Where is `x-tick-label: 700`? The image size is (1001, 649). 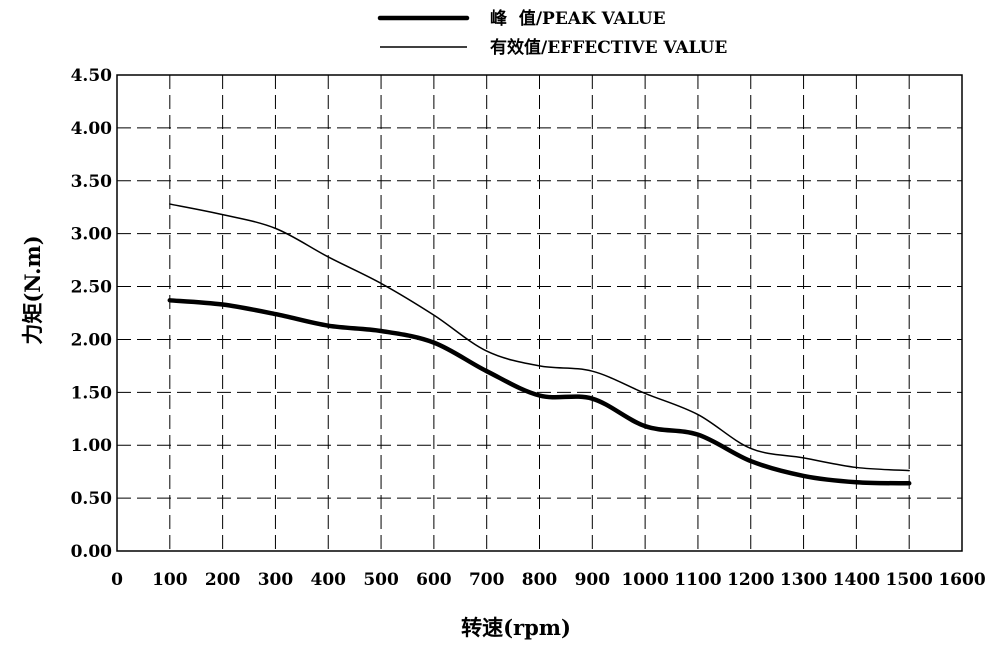
x-tick-label: 700 is located at coordinates (487, 580).